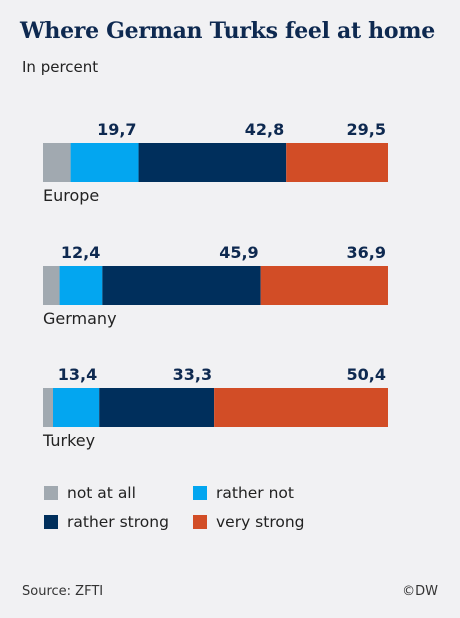 This screenshot has height=618, width=460. Describe the element at coordinates (227, 31) in the screenshot. I see `chart-title: Where German Turks feel at home` at that location.